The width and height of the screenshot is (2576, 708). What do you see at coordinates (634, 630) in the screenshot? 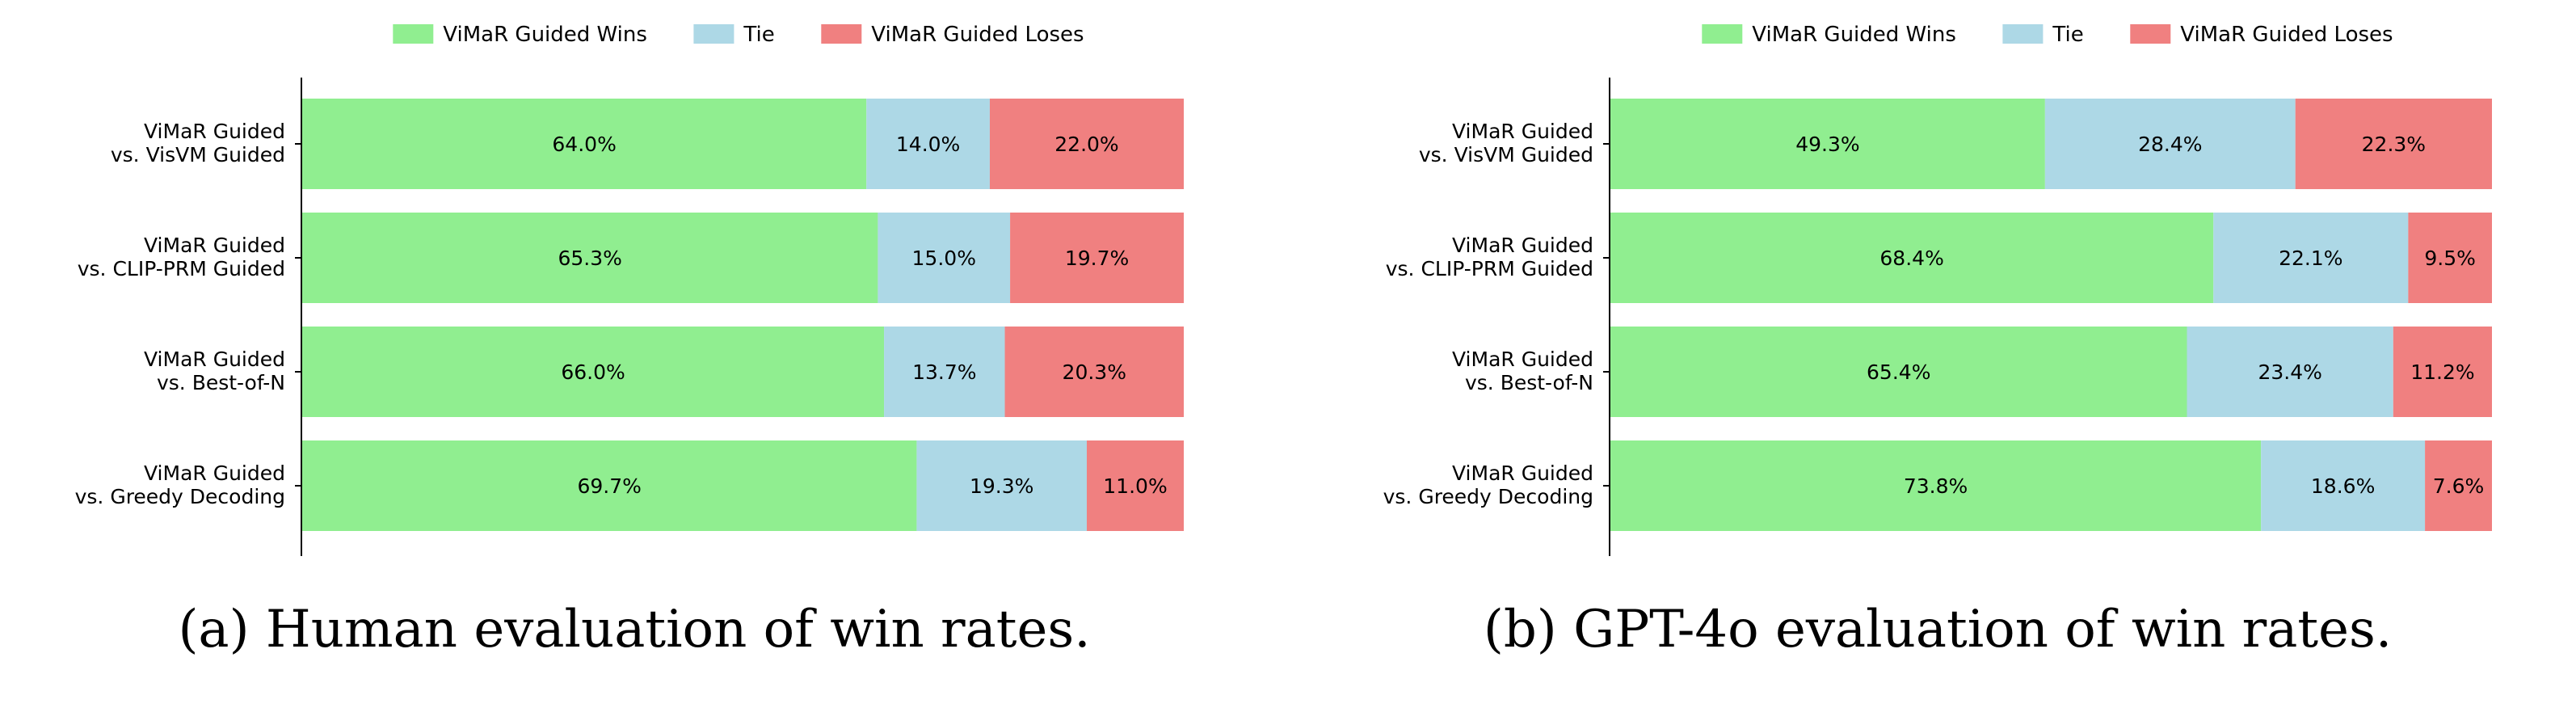
I see `figure-caption: (a) Human evaluation of win rates.` at bounding box center [634, 630].